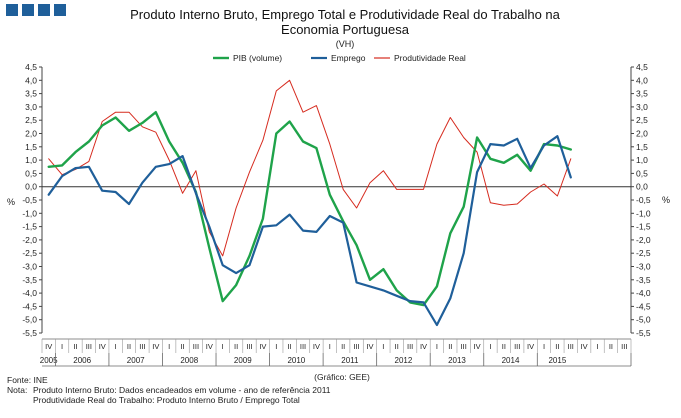  I want to click on y-tick-label-left: -2,0, so click(29, 240).